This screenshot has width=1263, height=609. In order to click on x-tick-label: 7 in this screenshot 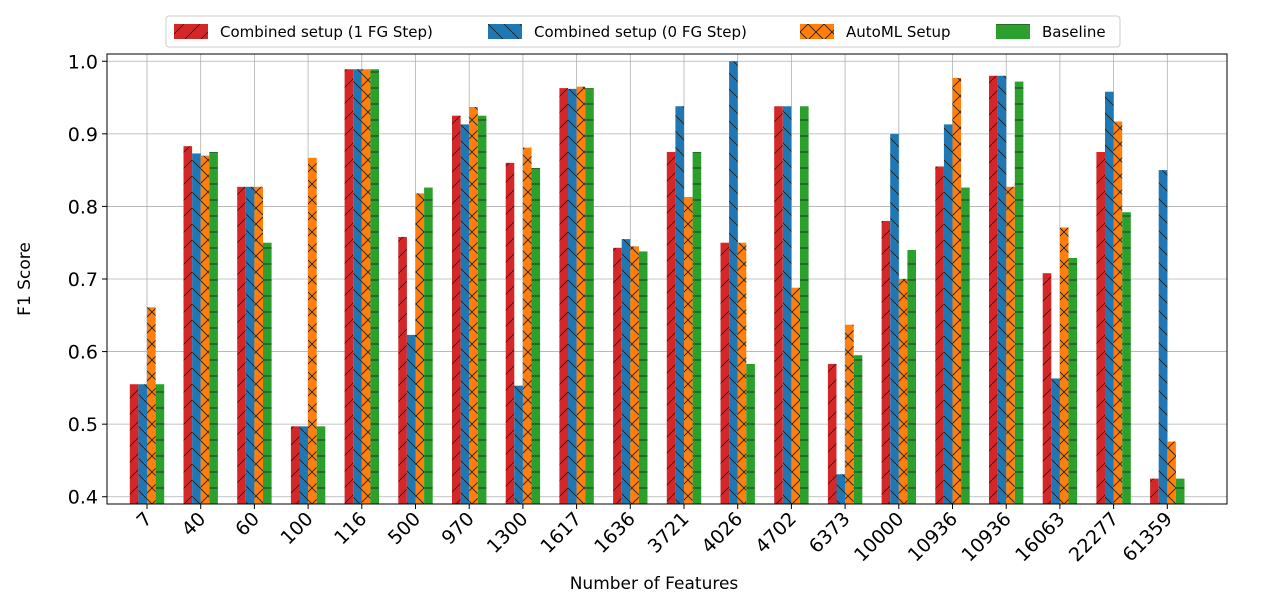, I will do `click(144, 520)`.